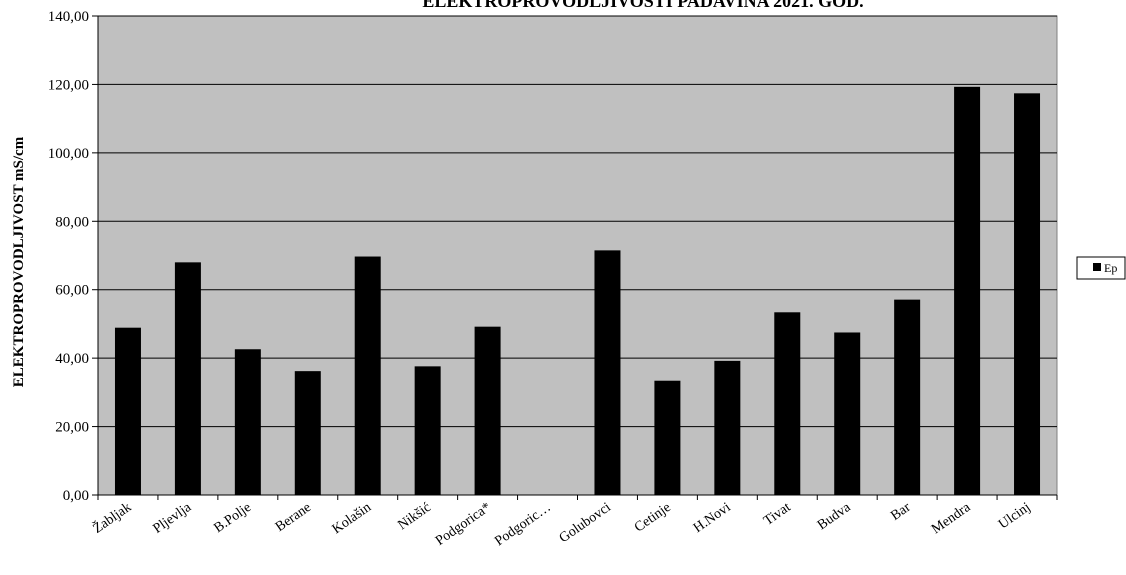 This screenshot has height=575, width=1126. What do you see at coordinates (72, 222) in the screenshot?
I see `y-tick-label: 80,00` at bounding box center [72, 222].